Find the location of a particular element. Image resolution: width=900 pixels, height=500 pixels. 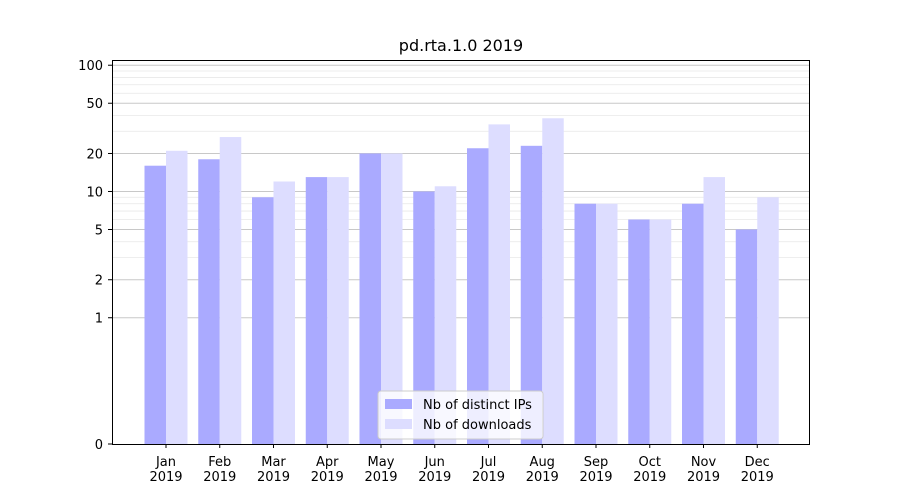

legend: Nb of distinct IPs Nb of downloads is located at coordinates (460, 415).